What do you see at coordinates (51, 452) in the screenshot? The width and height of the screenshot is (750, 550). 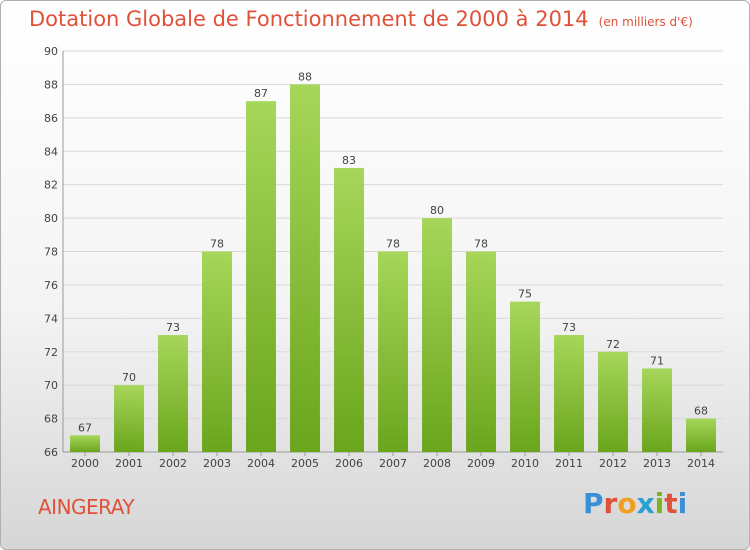 I see `y-tick-label: 66` at bounding box center [51, 452].